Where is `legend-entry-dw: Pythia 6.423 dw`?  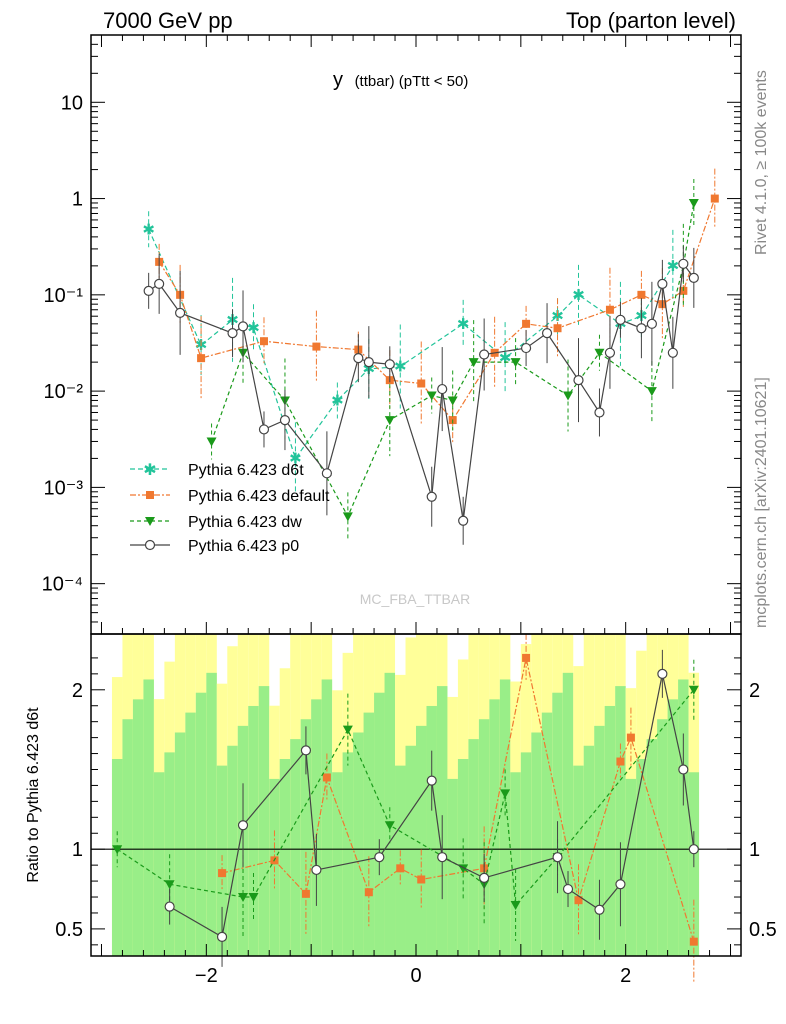
legend-entry-dw: Pythia 6.423 dw is located at coordinates (216, 522).